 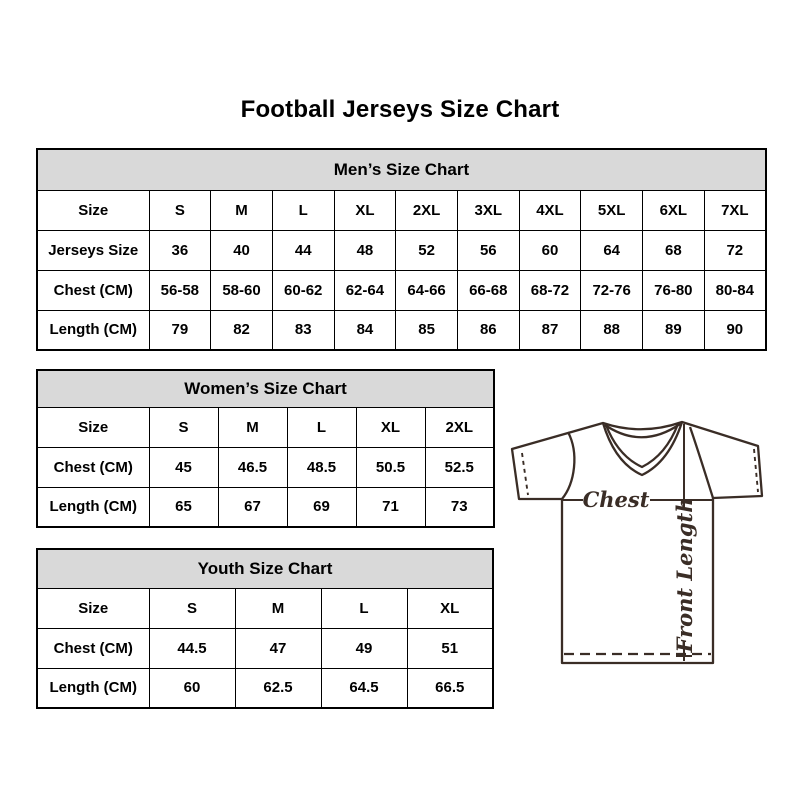 I want to click on cell: 64, so click(x=611, y=250).